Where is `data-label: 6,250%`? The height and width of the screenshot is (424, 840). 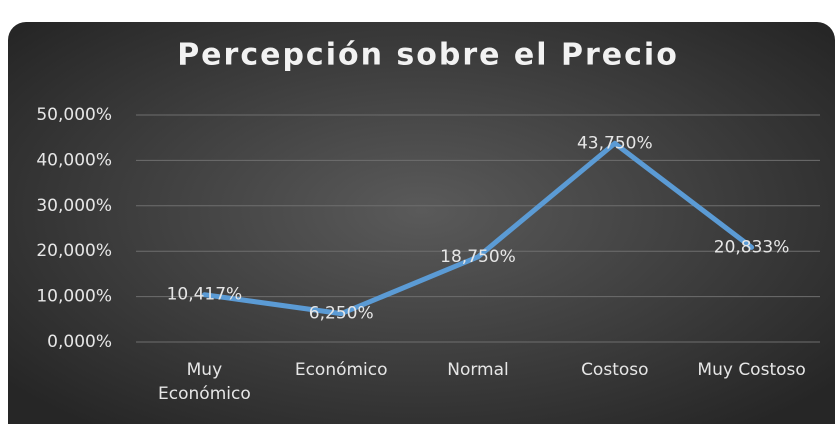 data-label: 6,250% is located at coordinates (341, 314).